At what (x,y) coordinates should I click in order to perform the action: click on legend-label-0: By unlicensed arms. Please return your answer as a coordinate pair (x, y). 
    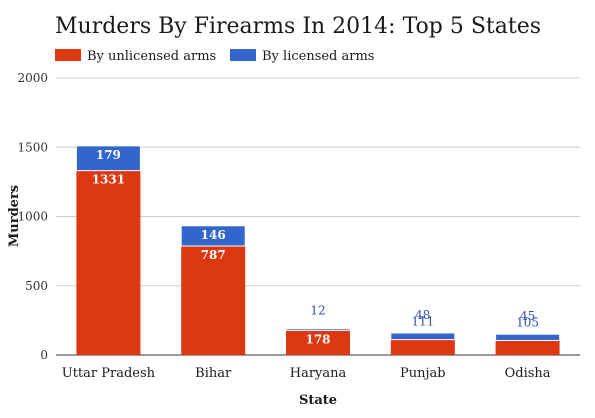
    Looking at the image, I should click on (151, 56).